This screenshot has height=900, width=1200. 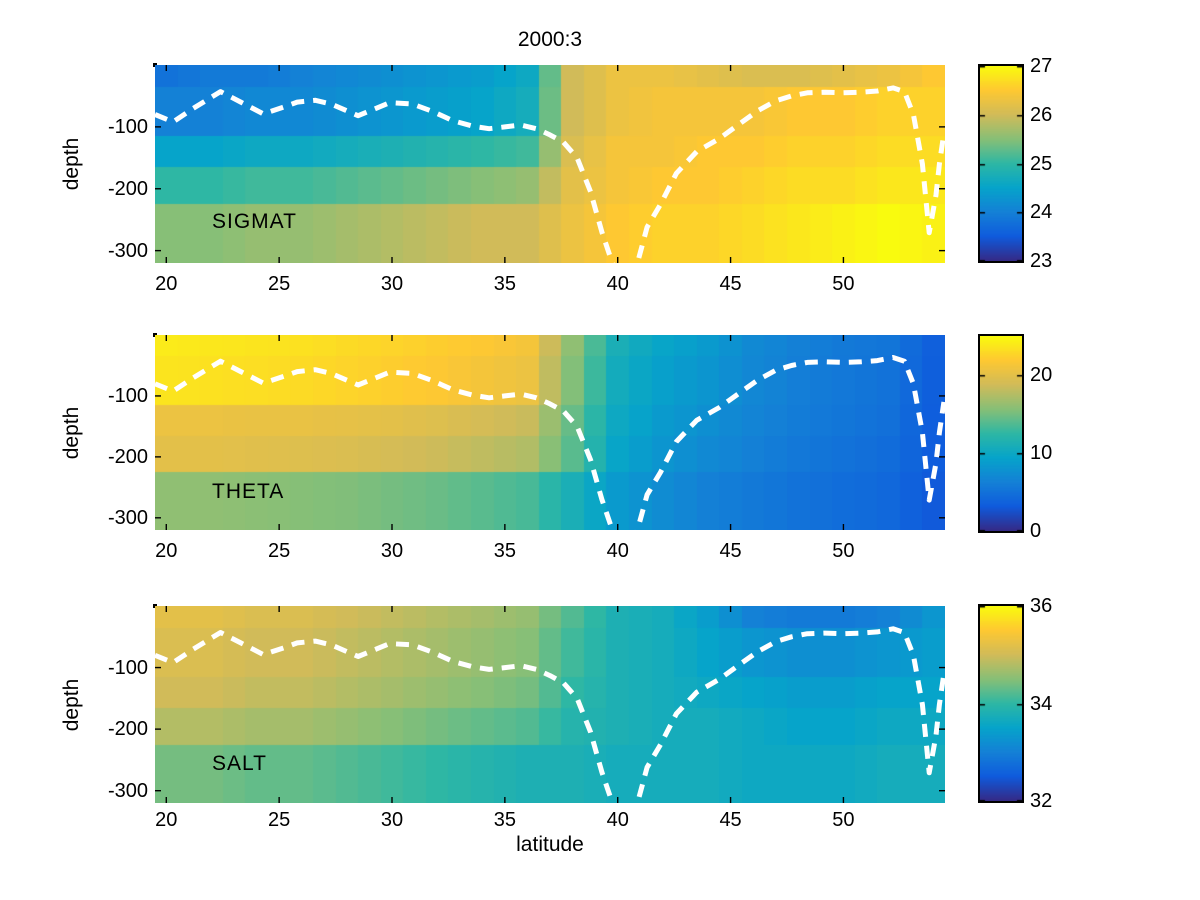 I want to click on heatmap-panel-salt, so click(x=549, y=703).